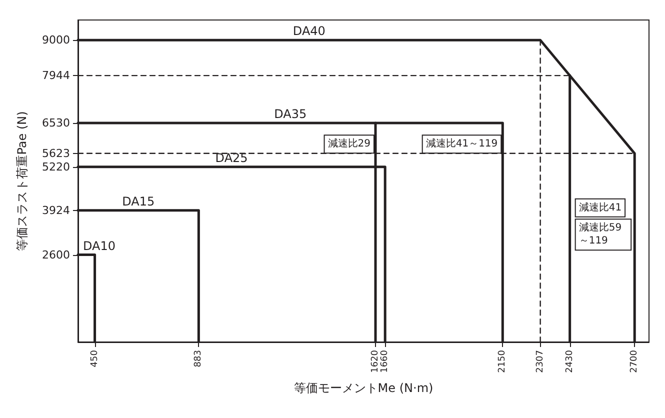 Image resolution: width=665 pixels, height=418 pixels. What do you see at coordinates (290, 113) in the screenshot?
I see `series-label: DA35` at bounding box center [290, 113].